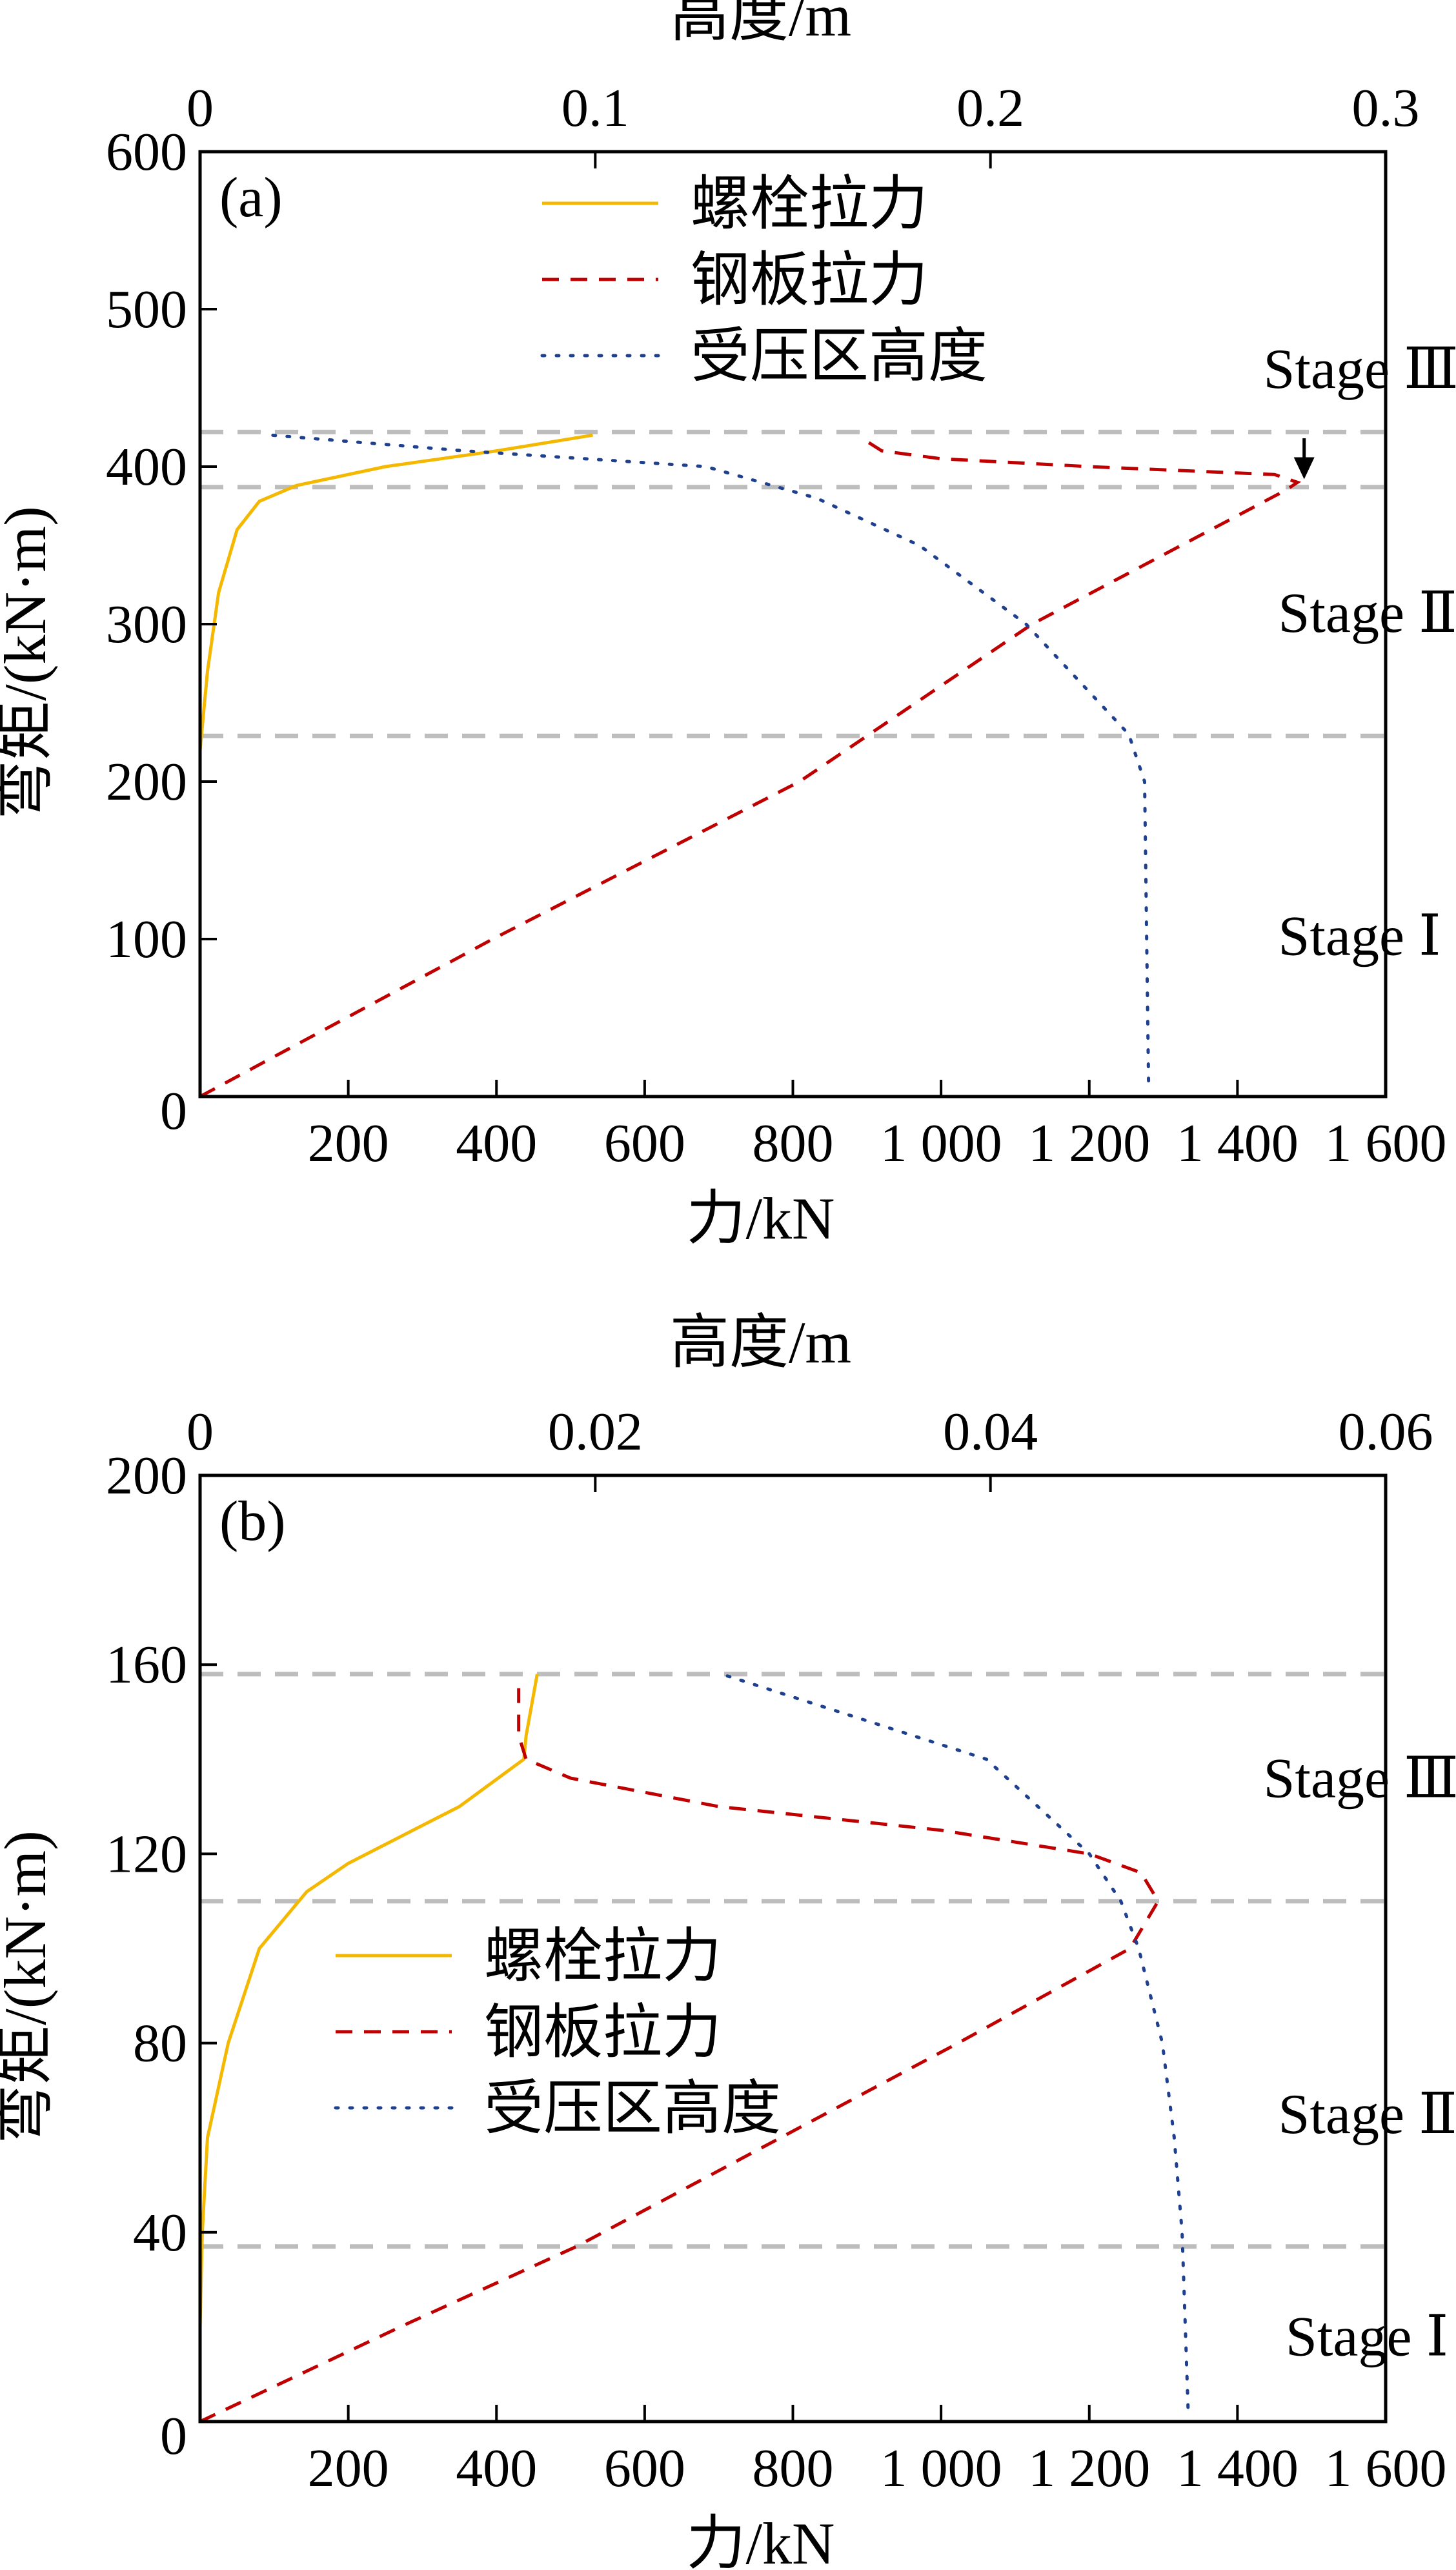 This screenshot has width=1456, height=2570. I want to click on y-tick-label: 40, so click(160, 2233).